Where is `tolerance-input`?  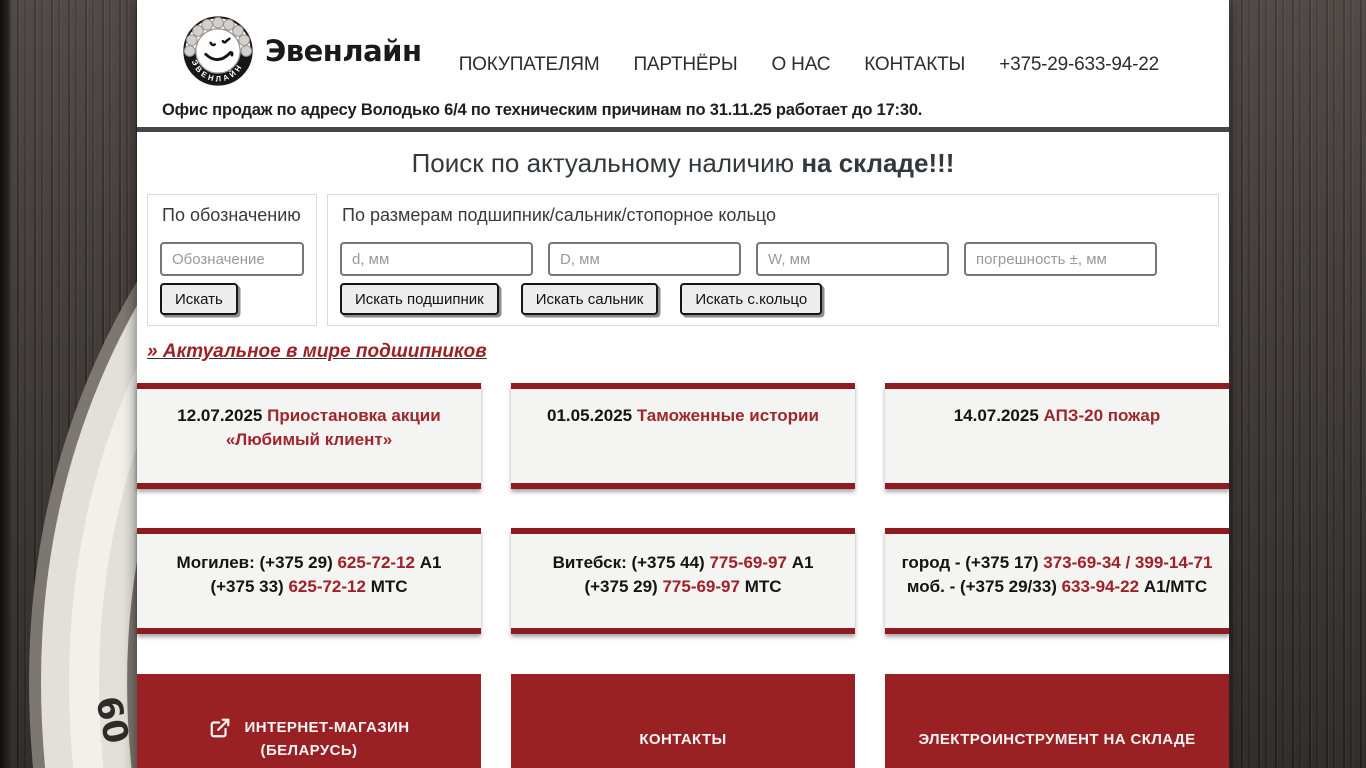 tolerance-input is located at coordinates (1060, 259).